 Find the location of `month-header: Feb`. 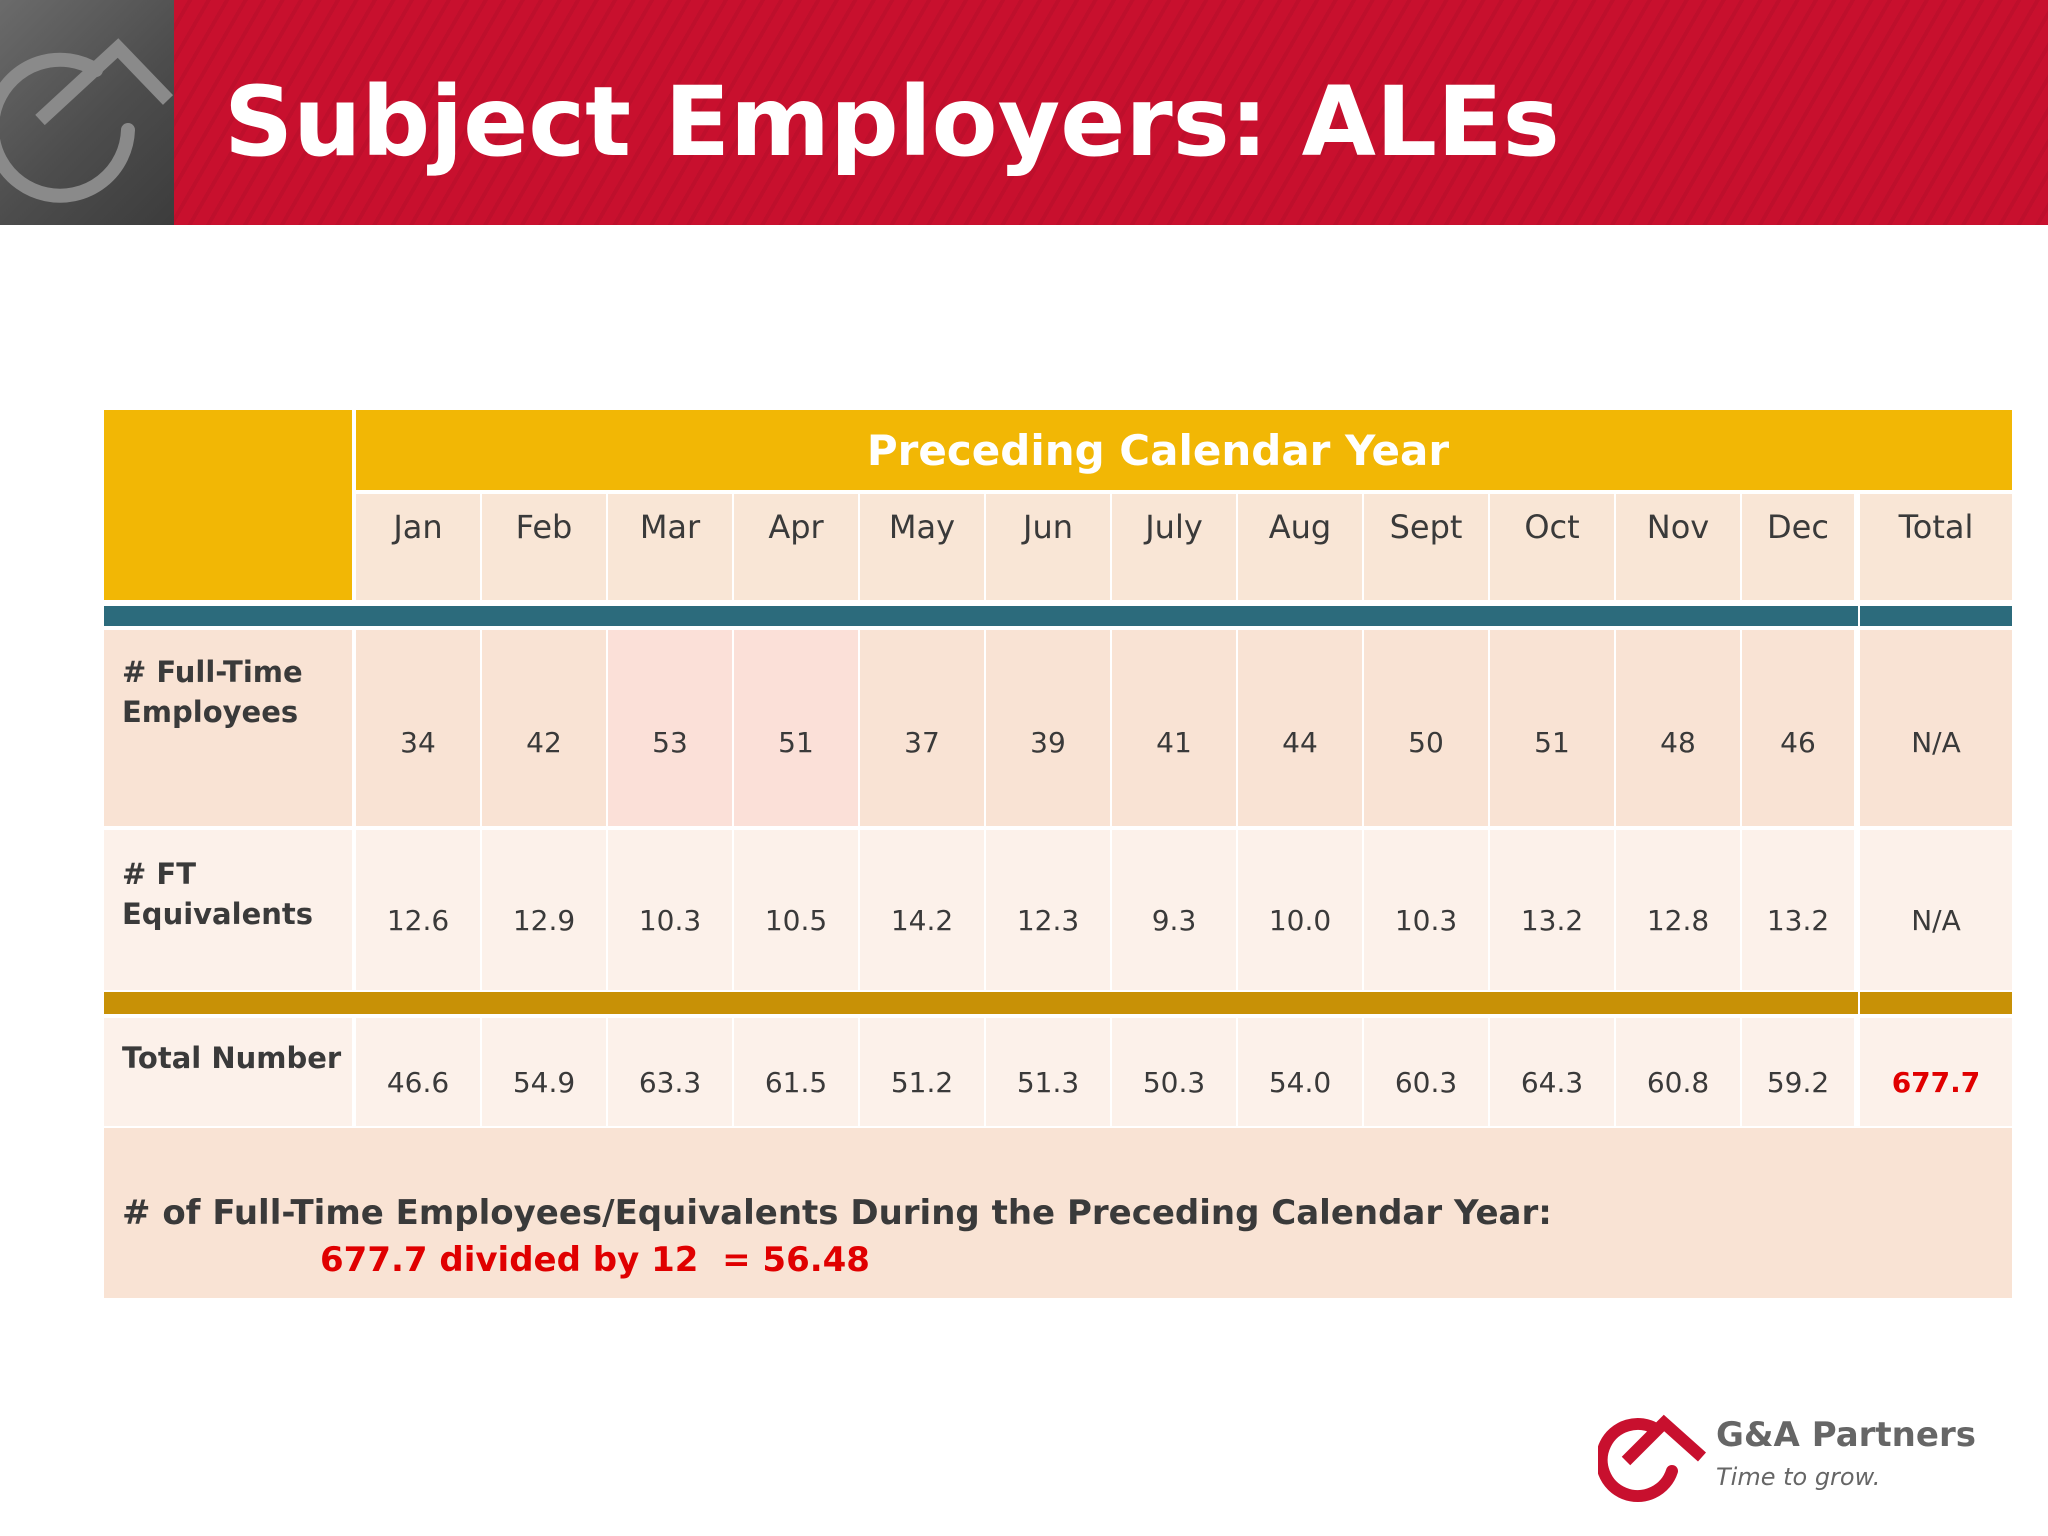

month-header: Feb is located at coordinates (544, 547).